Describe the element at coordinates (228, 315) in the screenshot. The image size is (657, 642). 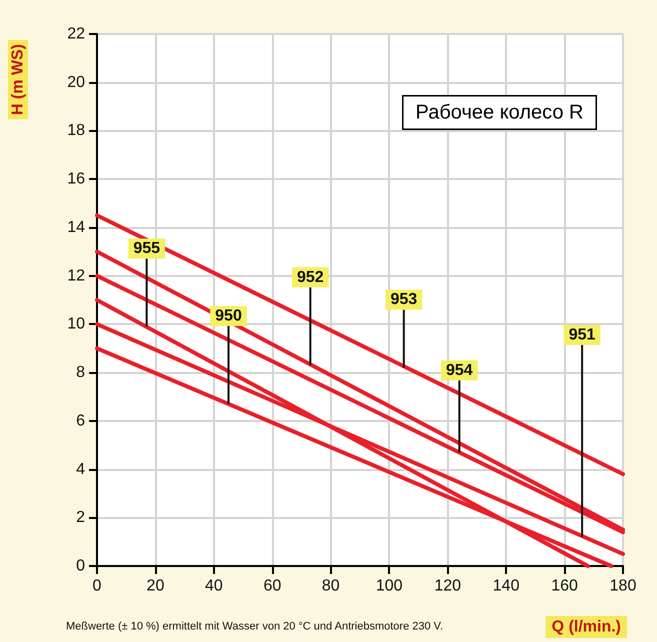
I see `annotation: 950` at that location.